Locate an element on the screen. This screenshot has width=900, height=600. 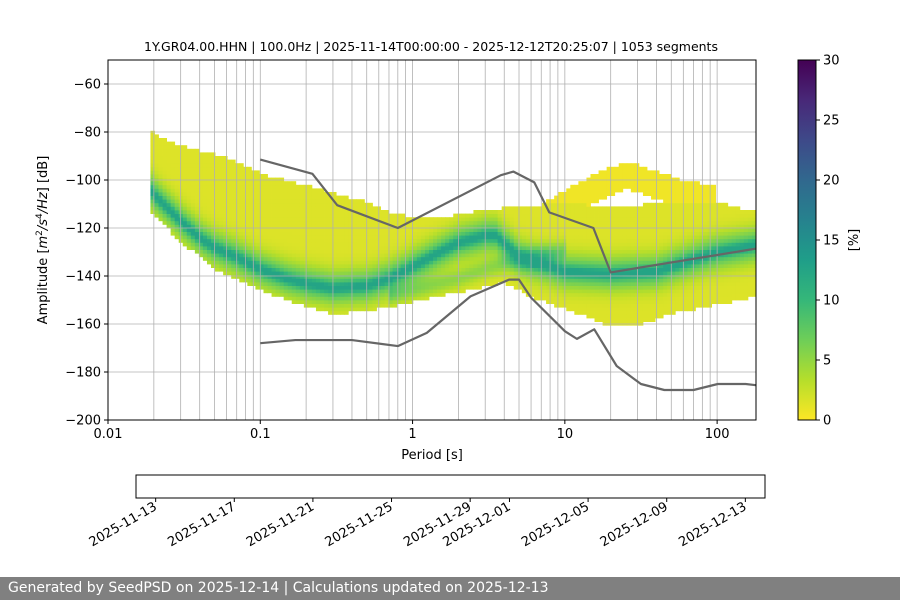
colorbar-tick-label: 30 is located at coordinates (831, 61).